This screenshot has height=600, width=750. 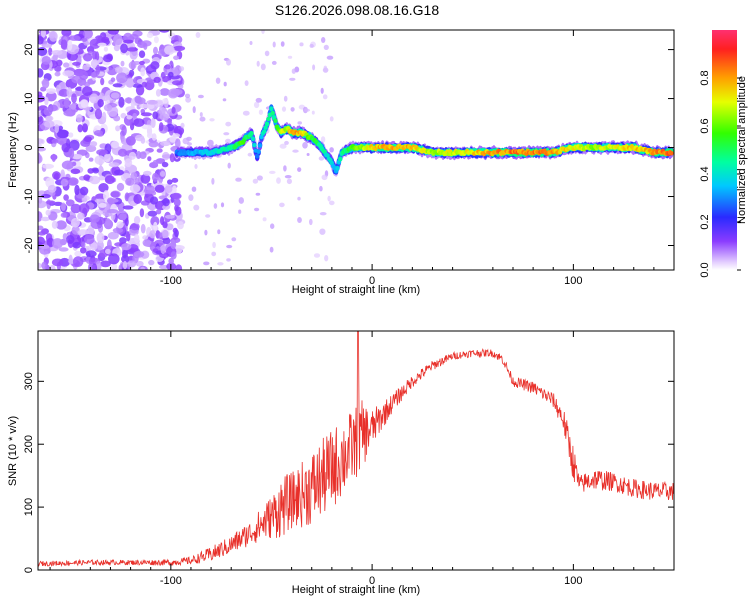 I want to click on colorbar-tick-label: 0.2, so click(x=705, y=221).